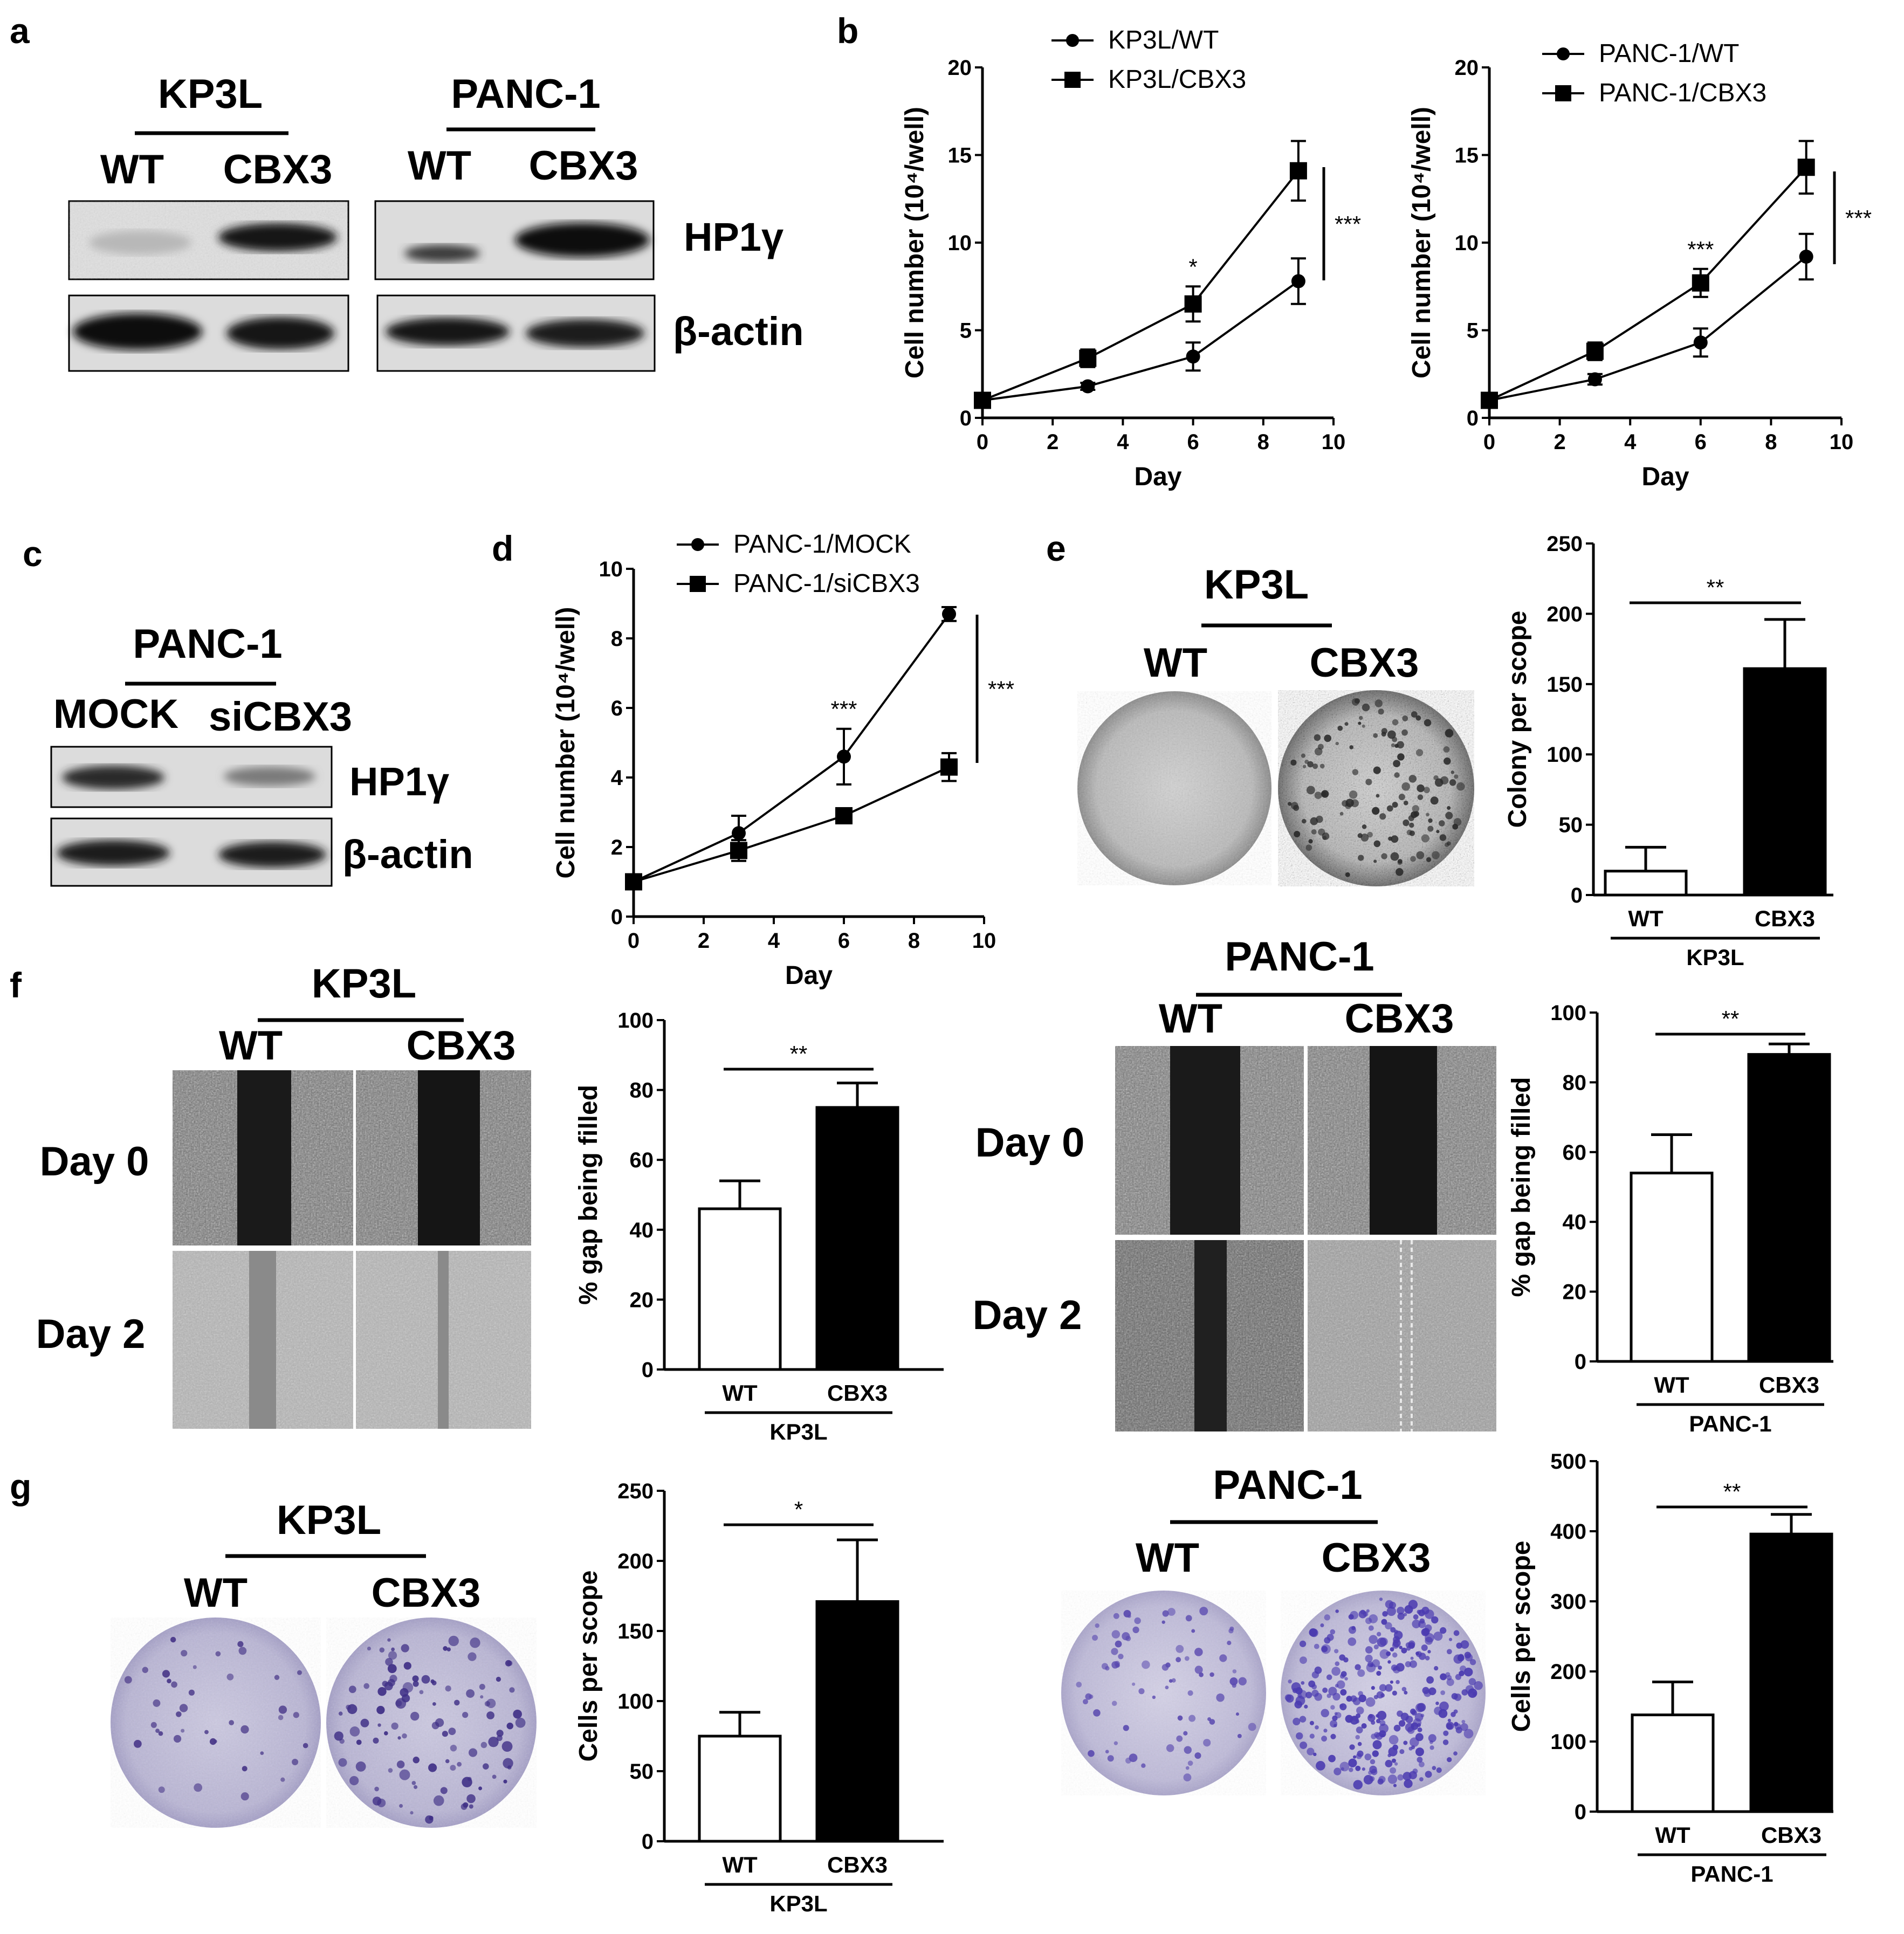 The height and width of the screenshot is (1934, 1904). What do you see at coordinates (1646, 918) in the screenshot?
I see `category-label: WT` at bounding box center [1646, 918].